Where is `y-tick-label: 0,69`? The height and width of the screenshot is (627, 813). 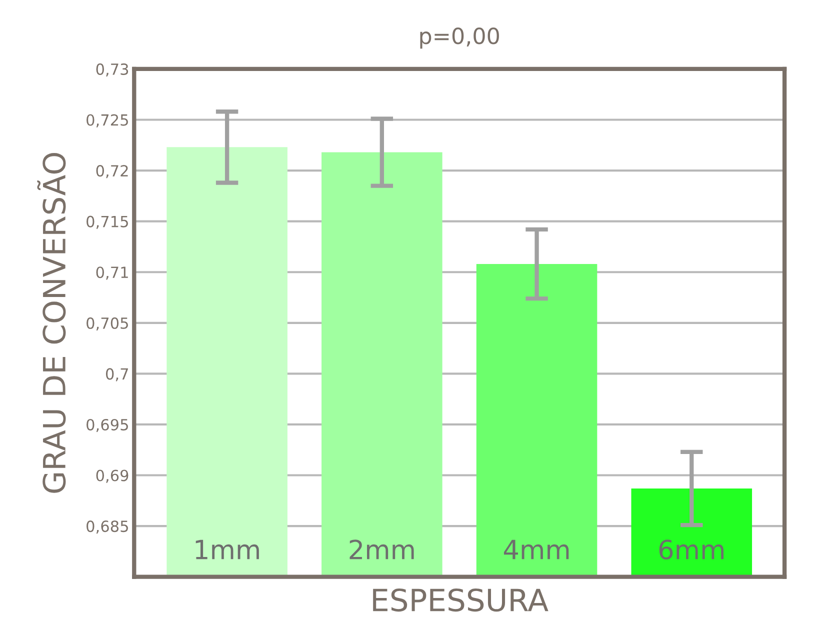 y-tick-label: 0,69 is located at coordinates (112, 476).